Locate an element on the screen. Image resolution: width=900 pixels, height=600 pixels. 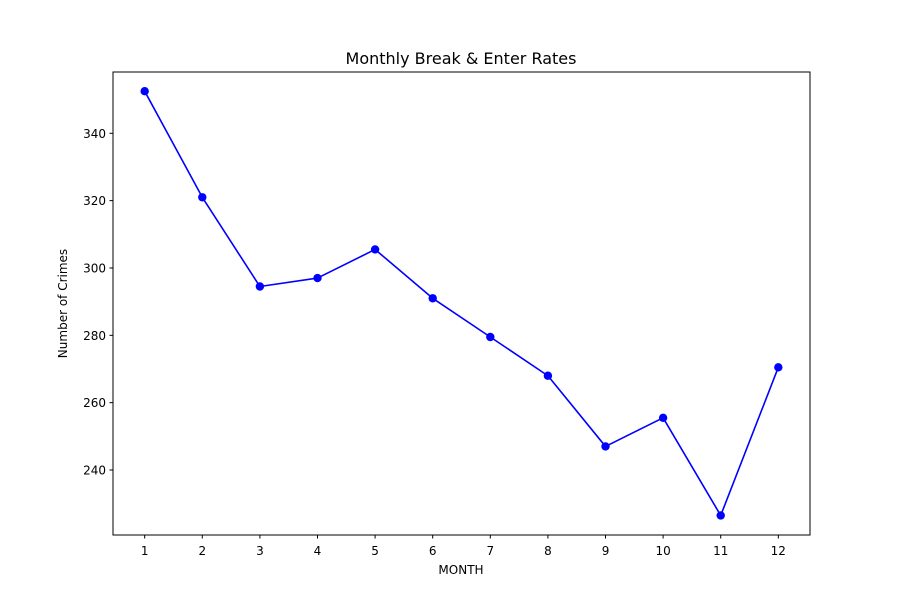
y-tick-label: 320 is located at coordinates (94, 201).